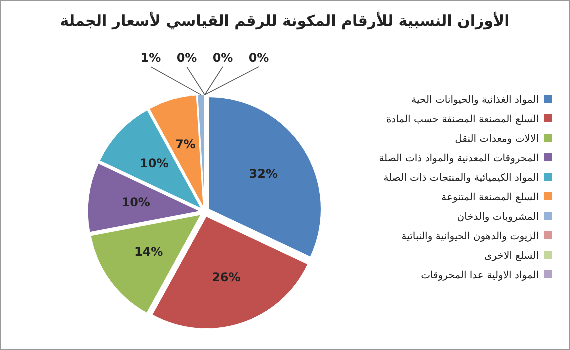  Describe the element at coordinates (498, 217) in the screenshot. I see `legend-label: المشروبات والدخان` at that location.